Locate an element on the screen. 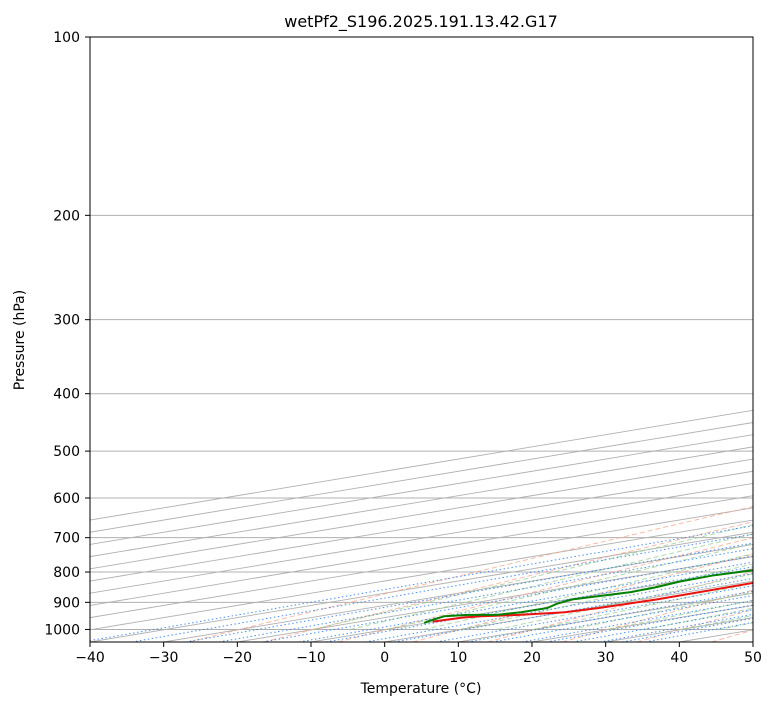  chart-title: wetPf2_S196.2025.191.13.42.G17 is located at coordinates (421, 22).